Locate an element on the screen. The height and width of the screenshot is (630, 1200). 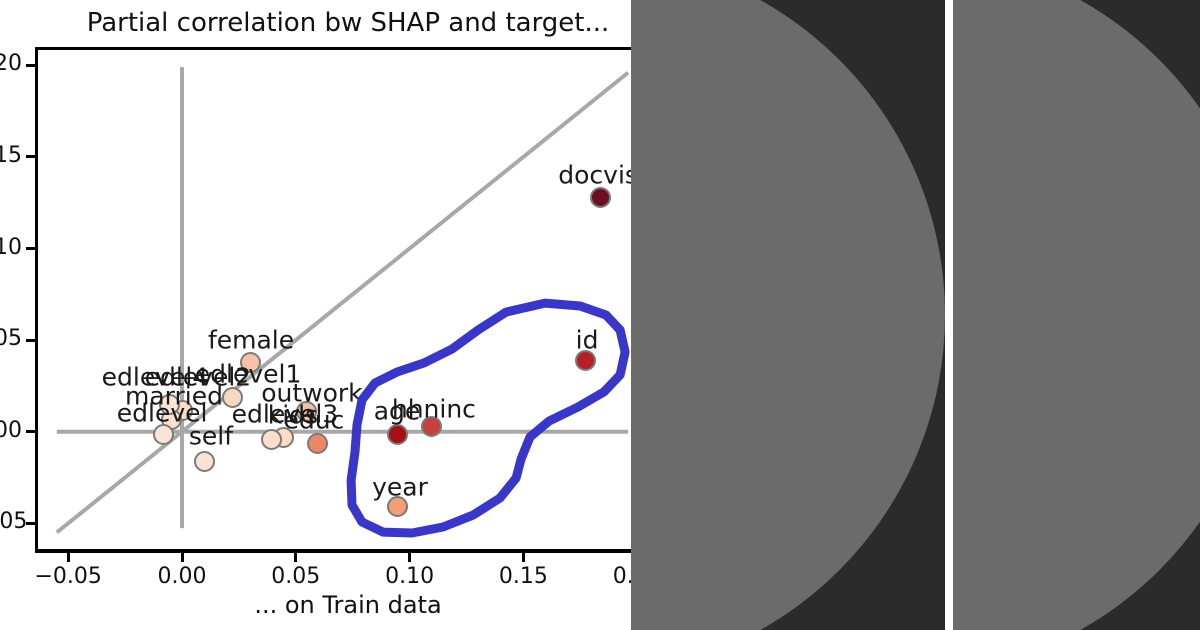
scatter-point-edlevel1 is located at coordinates (232, 397).